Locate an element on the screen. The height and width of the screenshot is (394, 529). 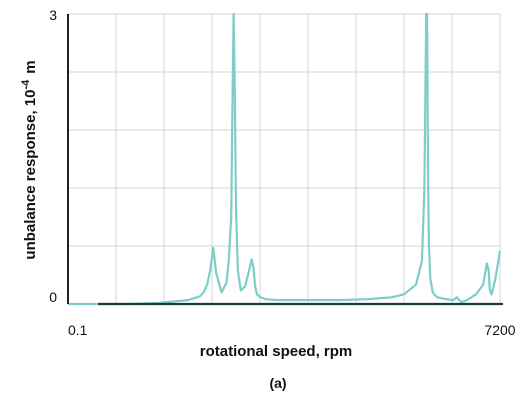
y-axis-title: unbalance response, 10-4 m is located at coordinates (29, 159).